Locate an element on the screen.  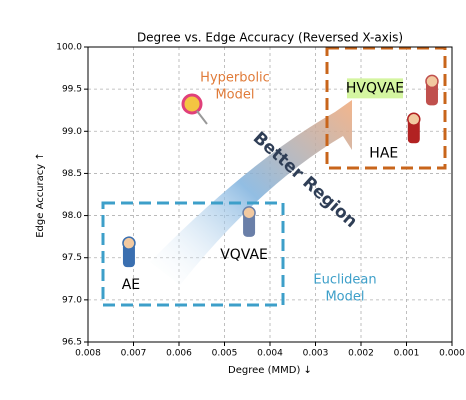
y-tick-label: 98.5 is located at coordinates (72, 174).